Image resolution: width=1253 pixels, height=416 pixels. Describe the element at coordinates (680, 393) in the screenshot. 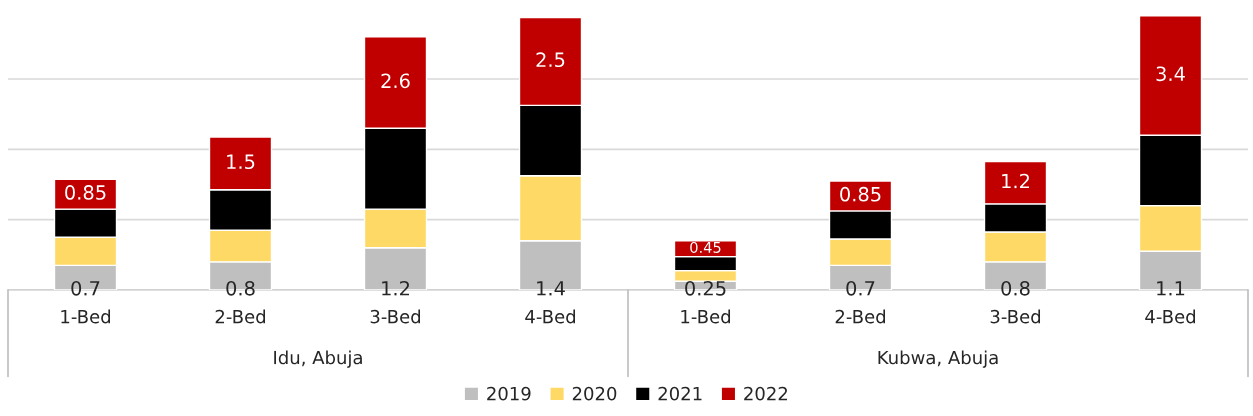

I see `legend-label: 2021` at that location.